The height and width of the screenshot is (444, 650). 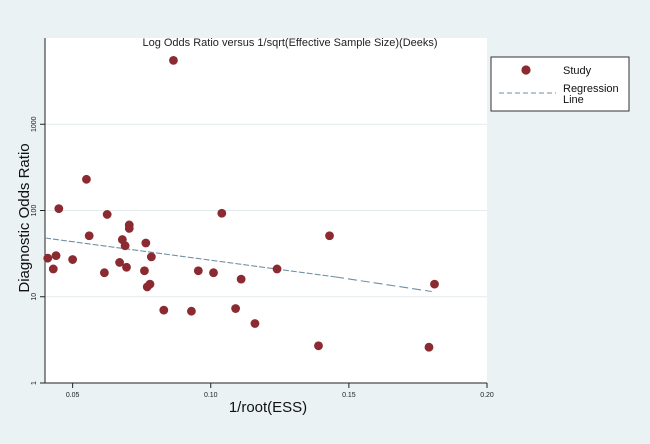 I want to click on y-tick-label: 1000, so click(x=34, y=124).